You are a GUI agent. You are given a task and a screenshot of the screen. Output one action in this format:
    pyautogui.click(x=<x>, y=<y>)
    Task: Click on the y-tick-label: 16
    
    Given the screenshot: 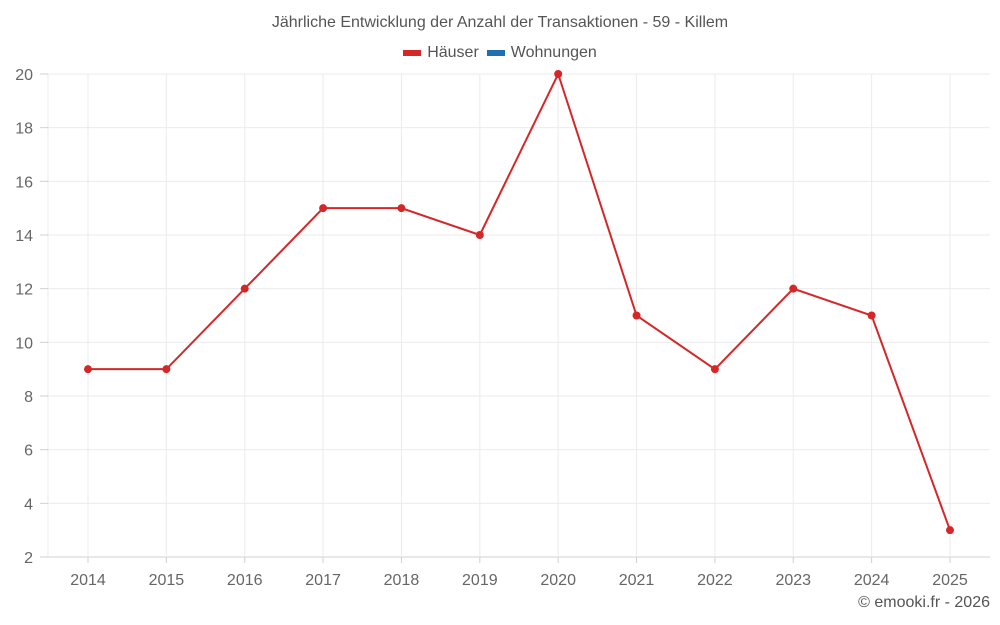 What is the action you would take?
    pyautogui.click(x=24, y=182)
    